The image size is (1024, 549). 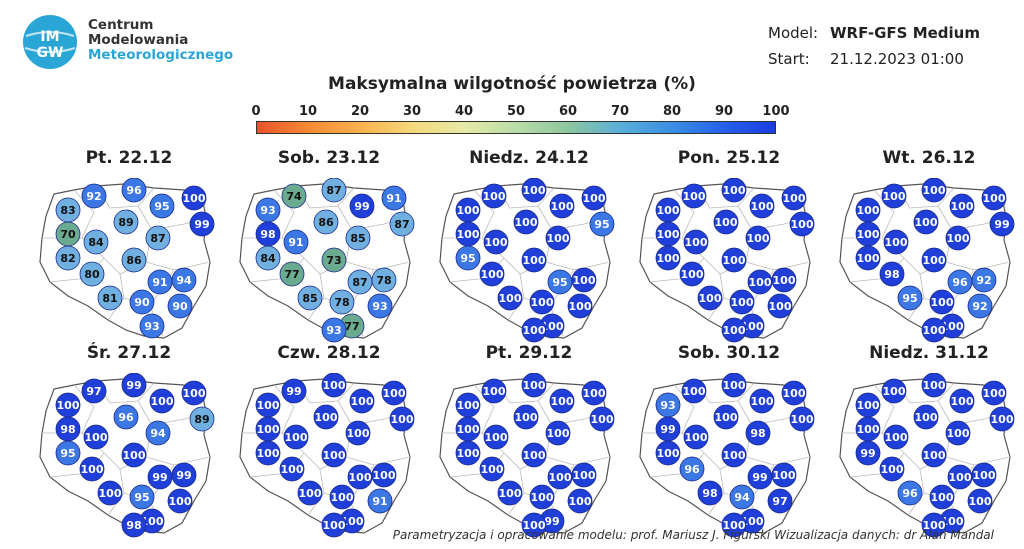 What do you see at coordinates (329, 158) in the screenshot?
I see `day-label: Sob. 23.12` at bounding box center [329, 158].